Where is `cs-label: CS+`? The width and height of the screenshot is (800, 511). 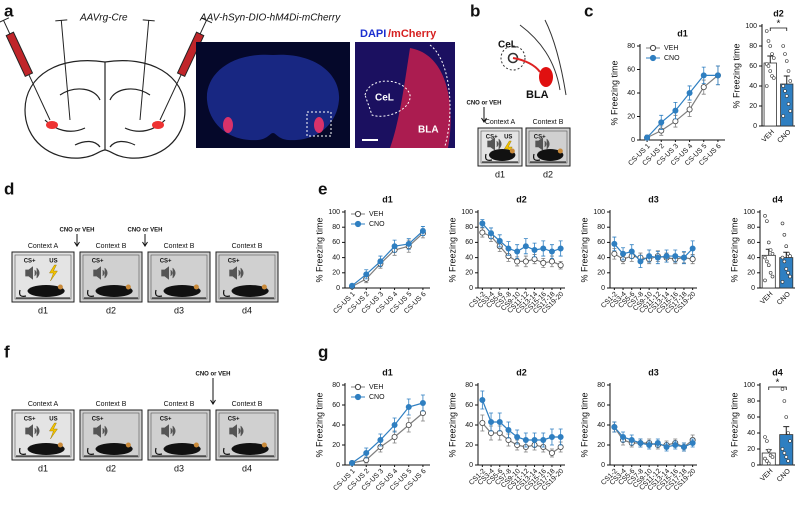
cs-label: CS+ is located at coordinates (98, 262).